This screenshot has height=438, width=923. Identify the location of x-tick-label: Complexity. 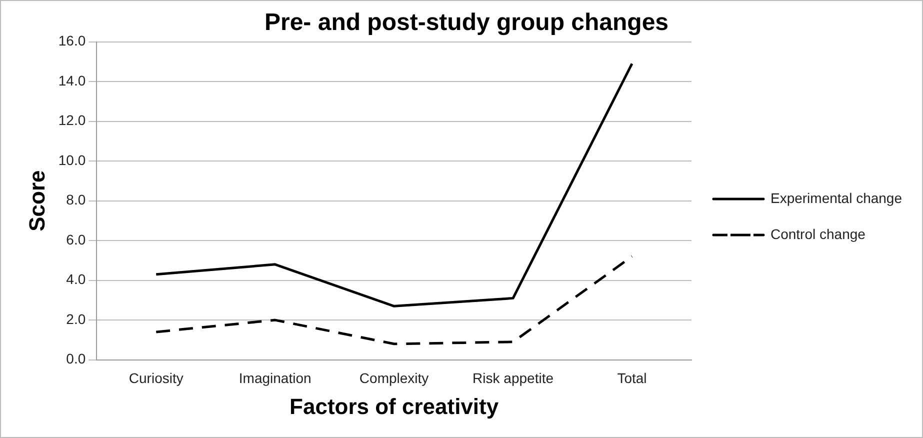
(394, 378).